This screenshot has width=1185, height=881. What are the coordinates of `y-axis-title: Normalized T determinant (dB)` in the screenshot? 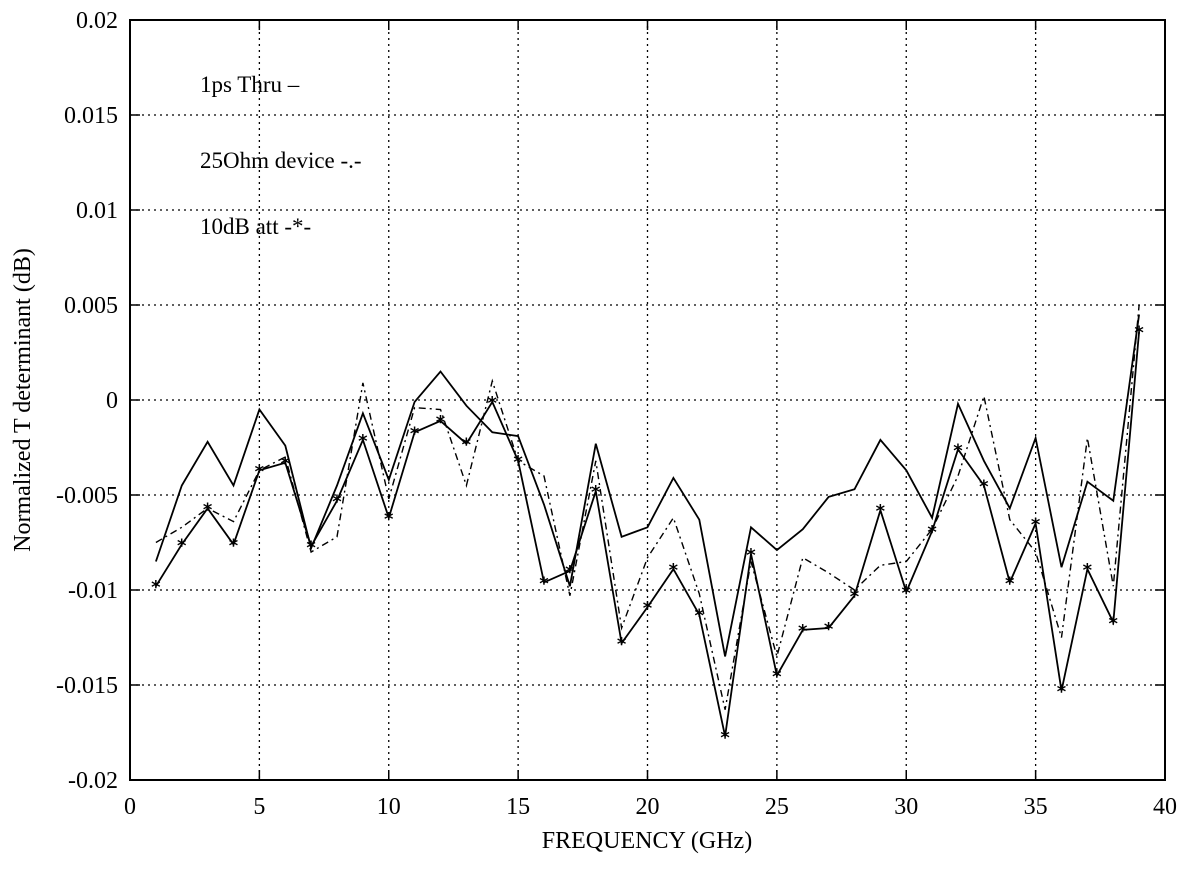 It's located at (23, 400).